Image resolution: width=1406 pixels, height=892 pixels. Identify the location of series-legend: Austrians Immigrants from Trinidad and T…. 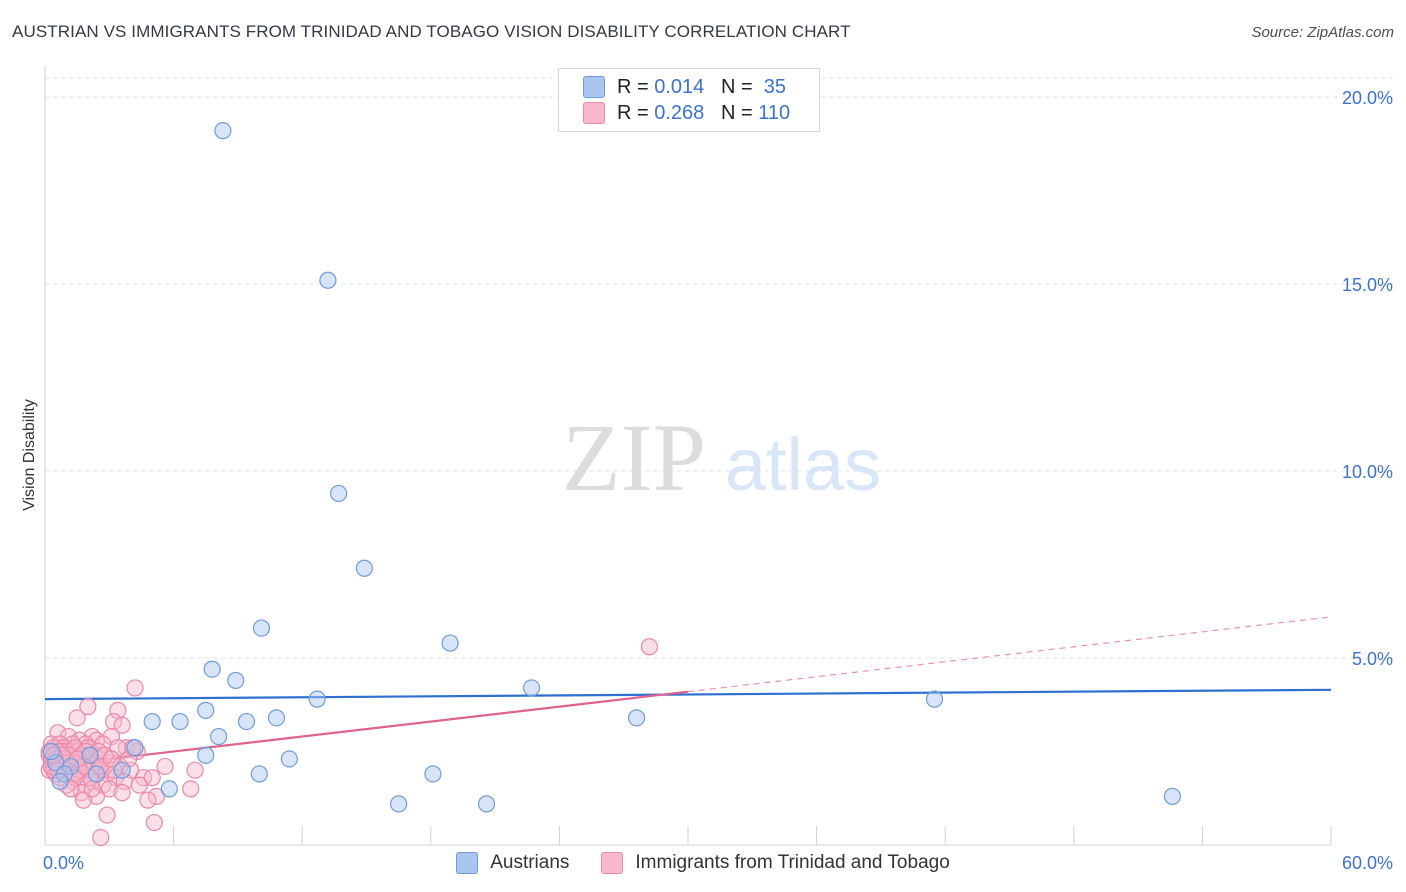
(703, 863).